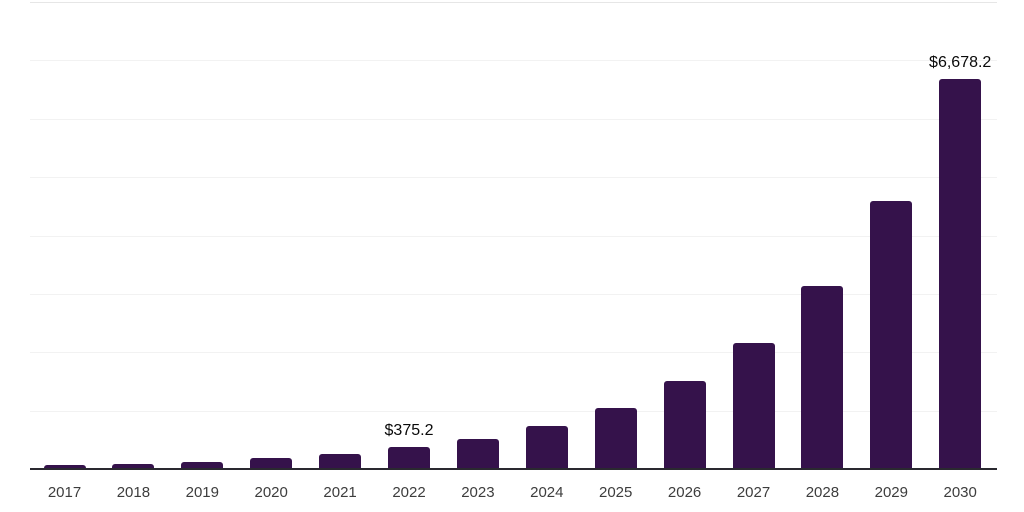 This screenshot has width=1024, height=512. What do you see at coordinates (409, 431) in the screenshot?
I see `value-label-2022: $375.2` at bounding box center [409, 431].